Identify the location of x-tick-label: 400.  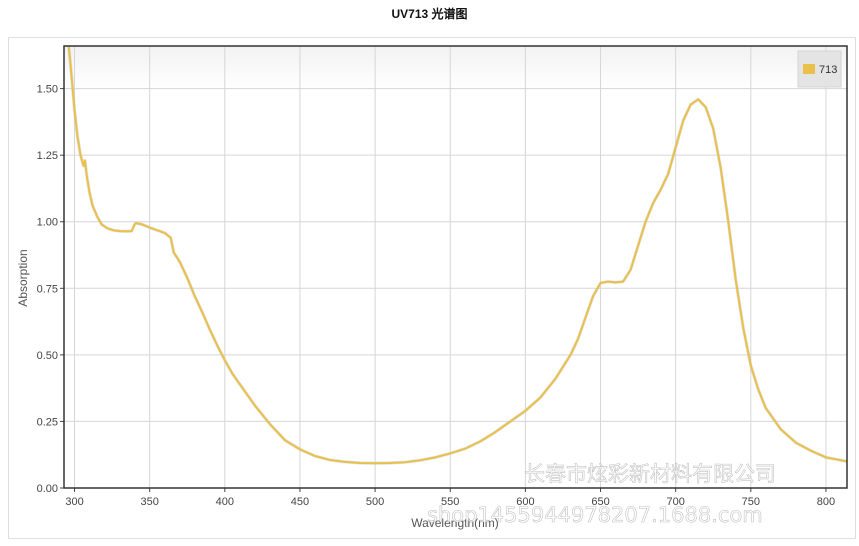
(225, 502).